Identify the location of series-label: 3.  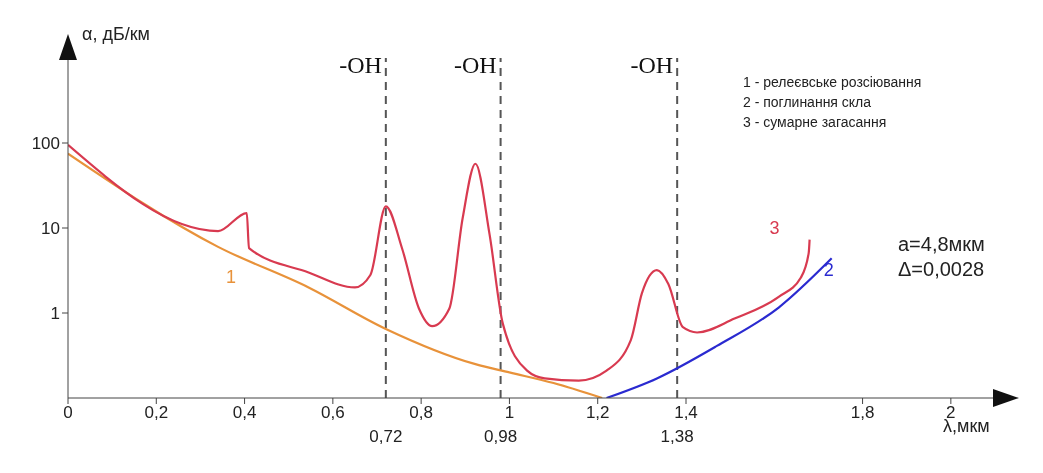
(774, 228).